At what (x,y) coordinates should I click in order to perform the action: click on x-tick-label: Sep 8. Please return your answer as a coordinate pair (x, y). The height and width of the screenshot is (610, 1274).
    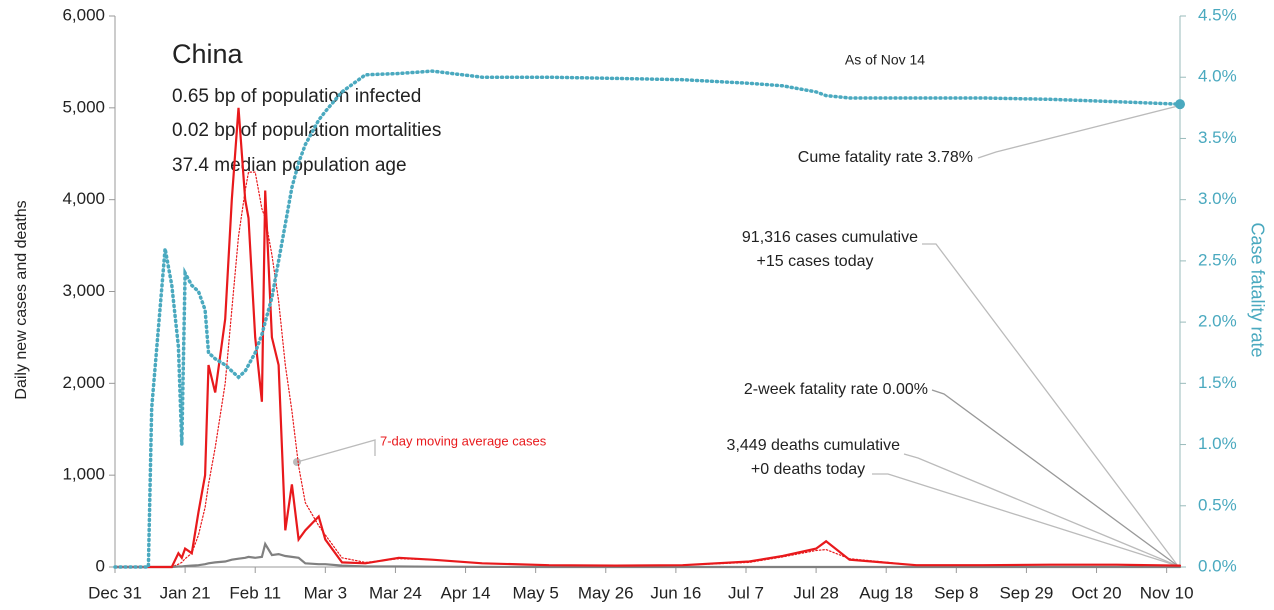
    Looking at the image, I should click on (956, 592).